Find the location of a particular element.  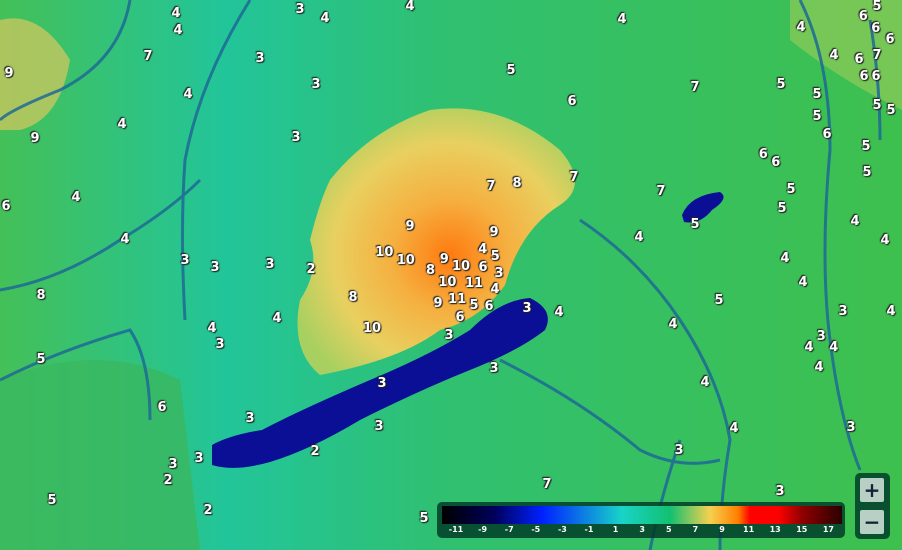

legend-tick: 5 is located at coordinates (669, 529).